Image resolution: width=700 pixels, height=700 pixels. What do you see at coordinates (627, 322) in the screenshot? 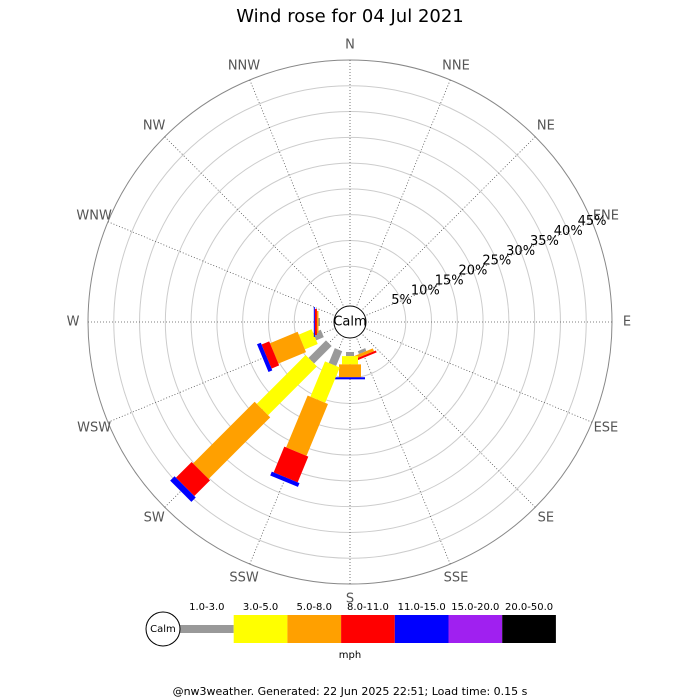
I see `direction-label: E` at bounding box center [627, 322].